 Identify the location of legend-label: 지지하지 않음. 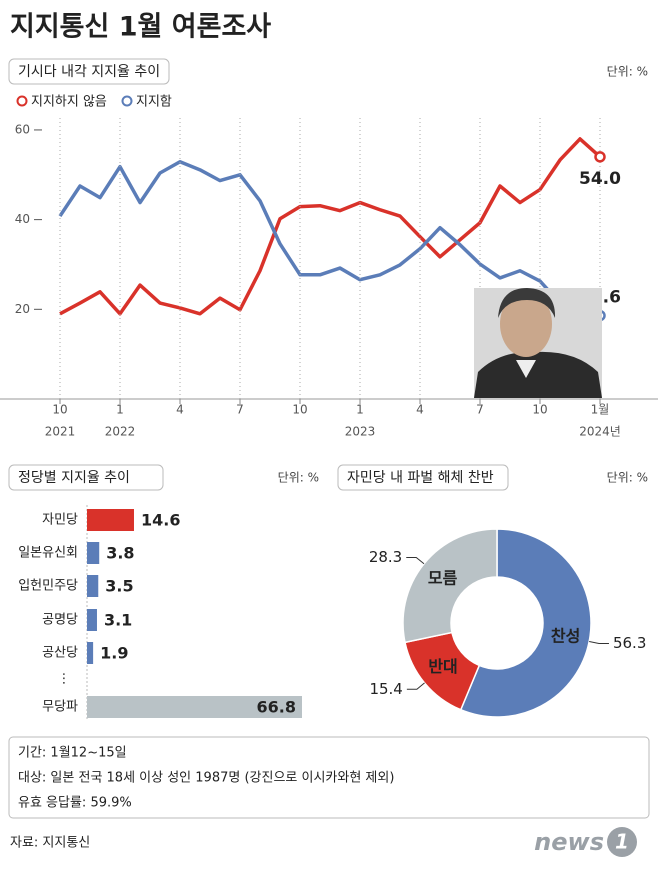
(69, 102).